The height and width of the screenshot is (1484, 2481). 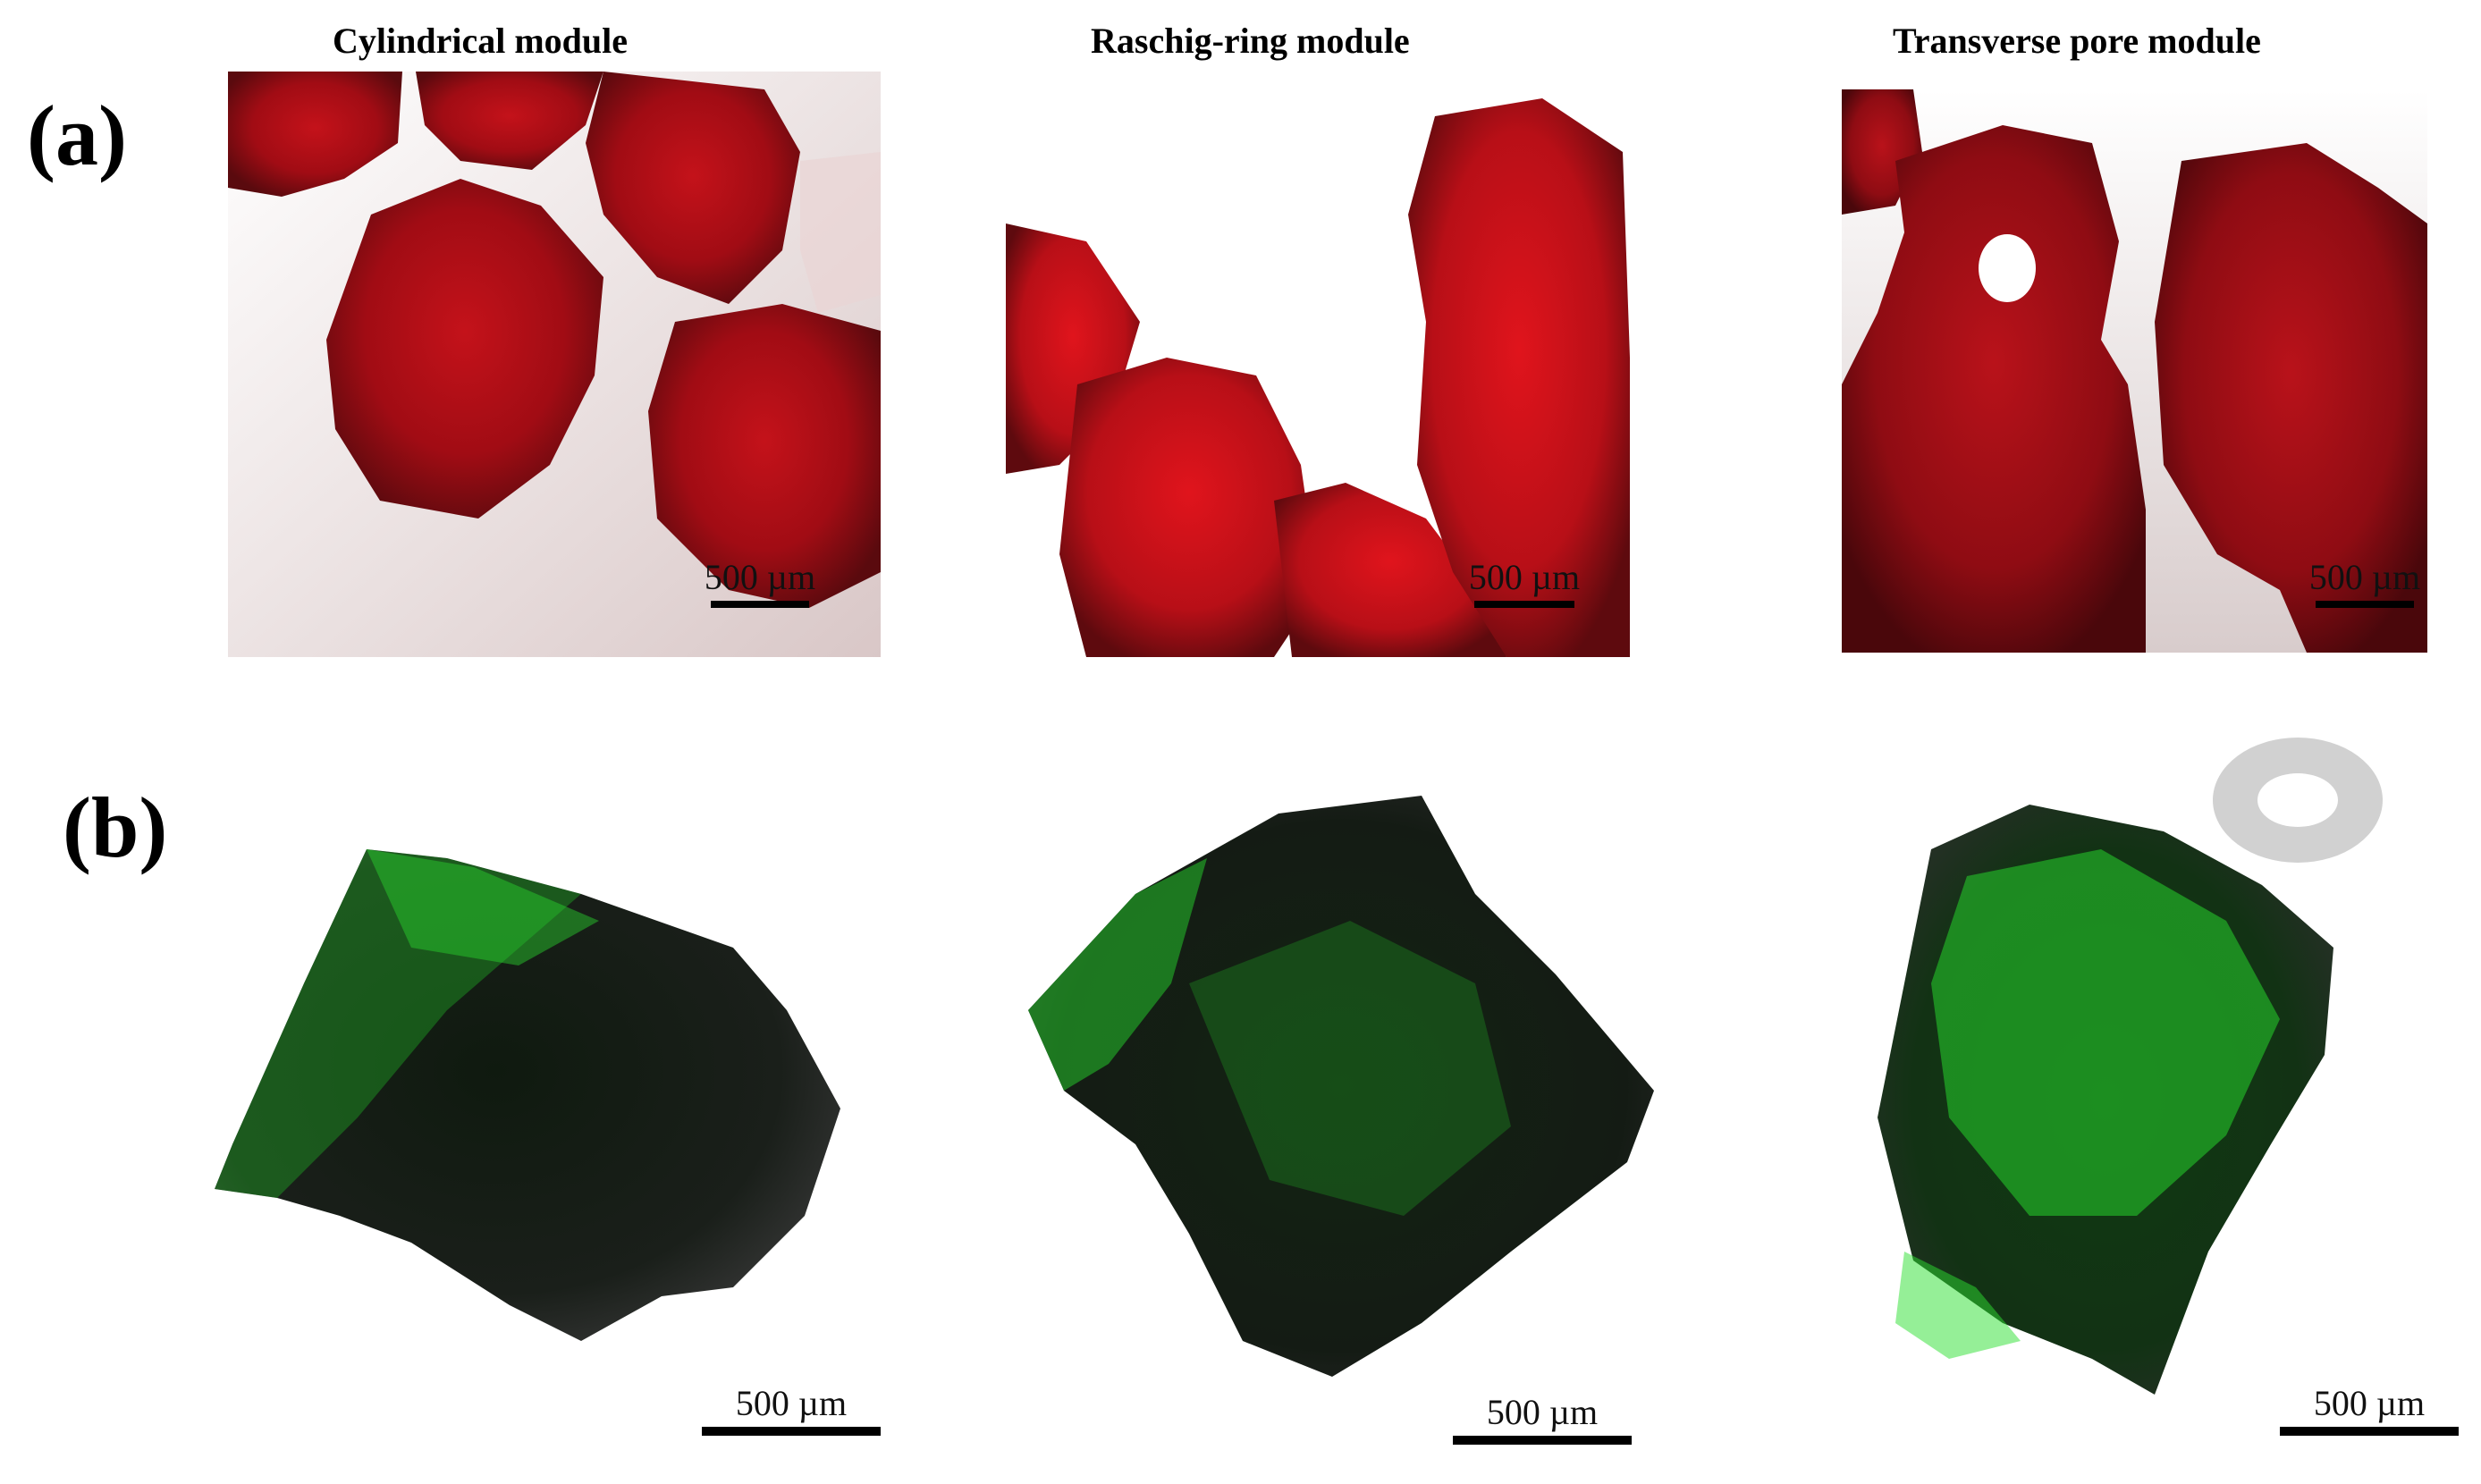 I want to click on scale-bar-b-cylindrical: 500 µm, so click(x=792, y=1411).